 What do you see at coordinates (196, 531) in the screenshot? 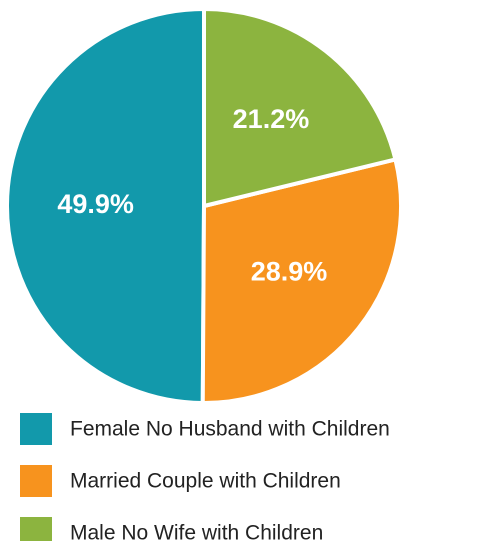
I see `legend-text: Male No Wife with Children` at bounding box center [196, 531].